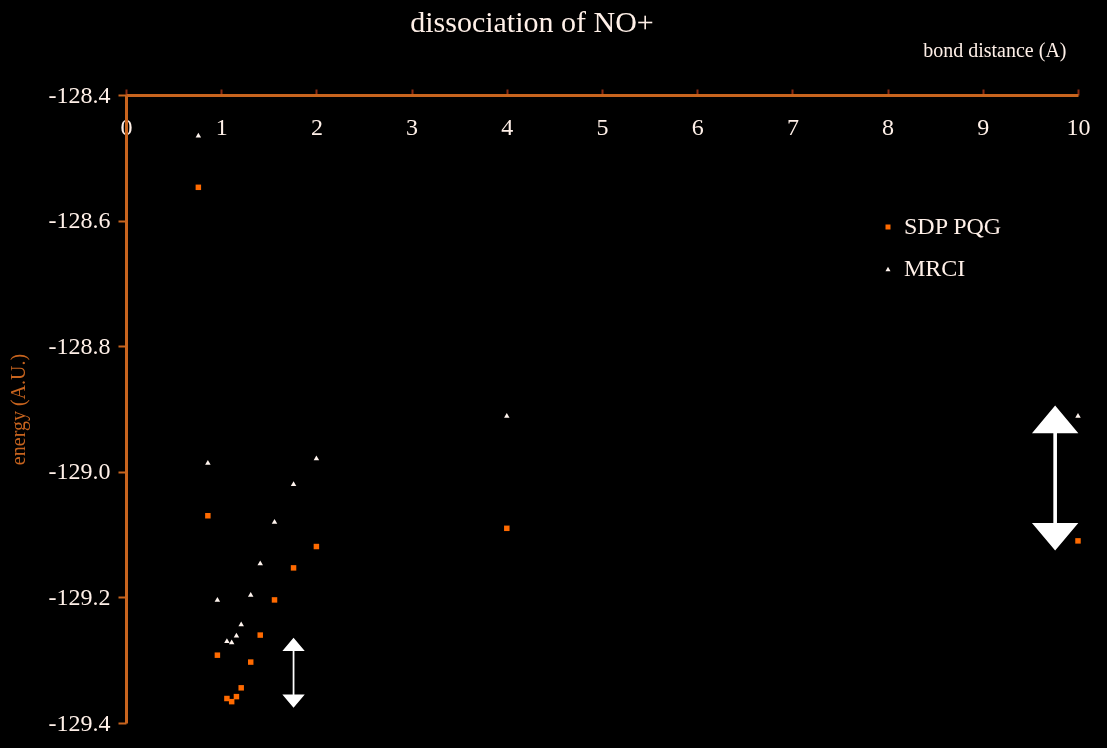  Describe the element at coordinates (1078, 126) in the screenshot. I see `x-tick-label: 10` at that location.